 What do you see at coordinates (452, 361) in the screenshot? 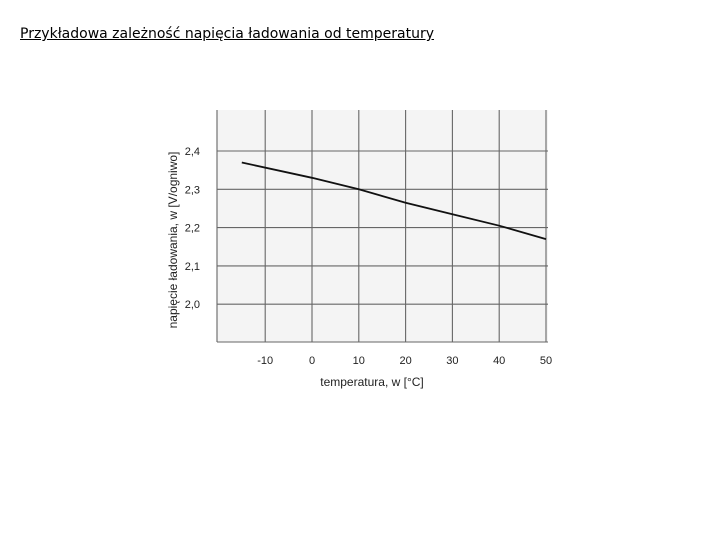
I see `x-tick-label: 30` at bounding box center [452, 361].